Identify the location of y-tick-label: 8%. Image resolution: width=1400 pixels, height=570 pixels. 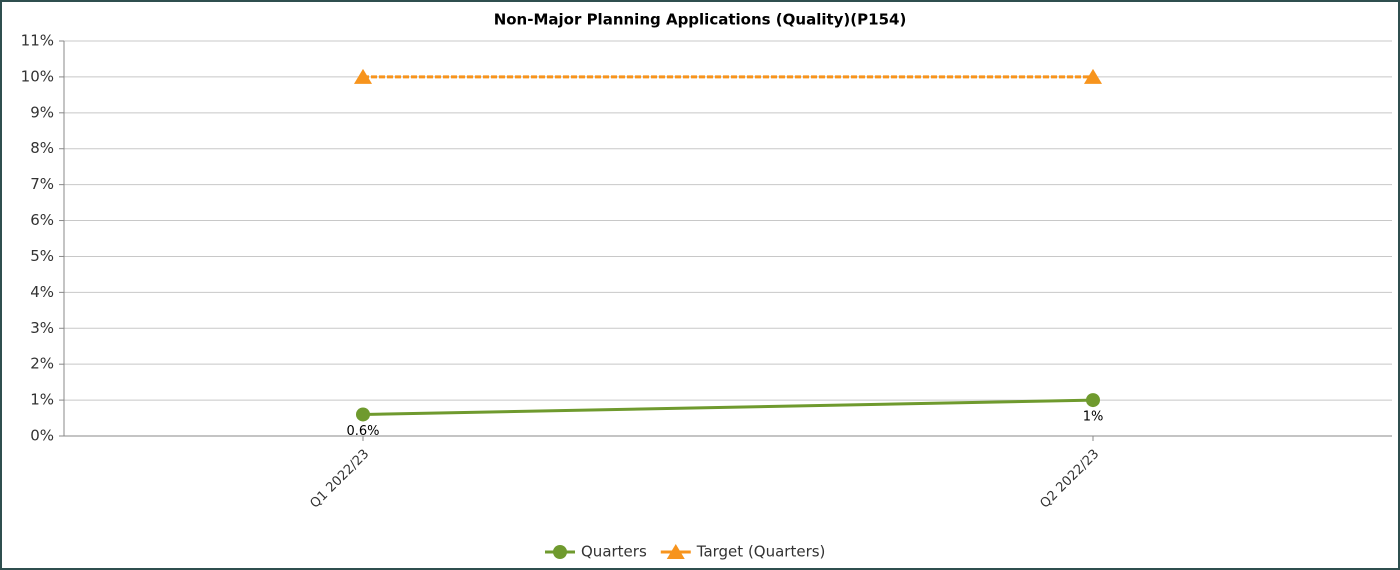
(42, 148).